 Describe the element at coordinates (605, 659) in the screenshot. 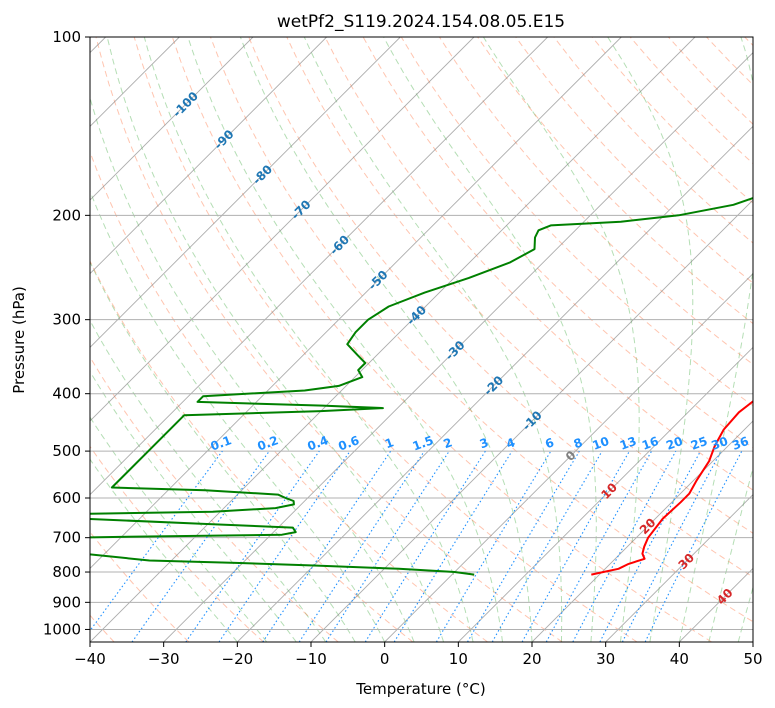

I see `x-tick-label: 30` at that location.